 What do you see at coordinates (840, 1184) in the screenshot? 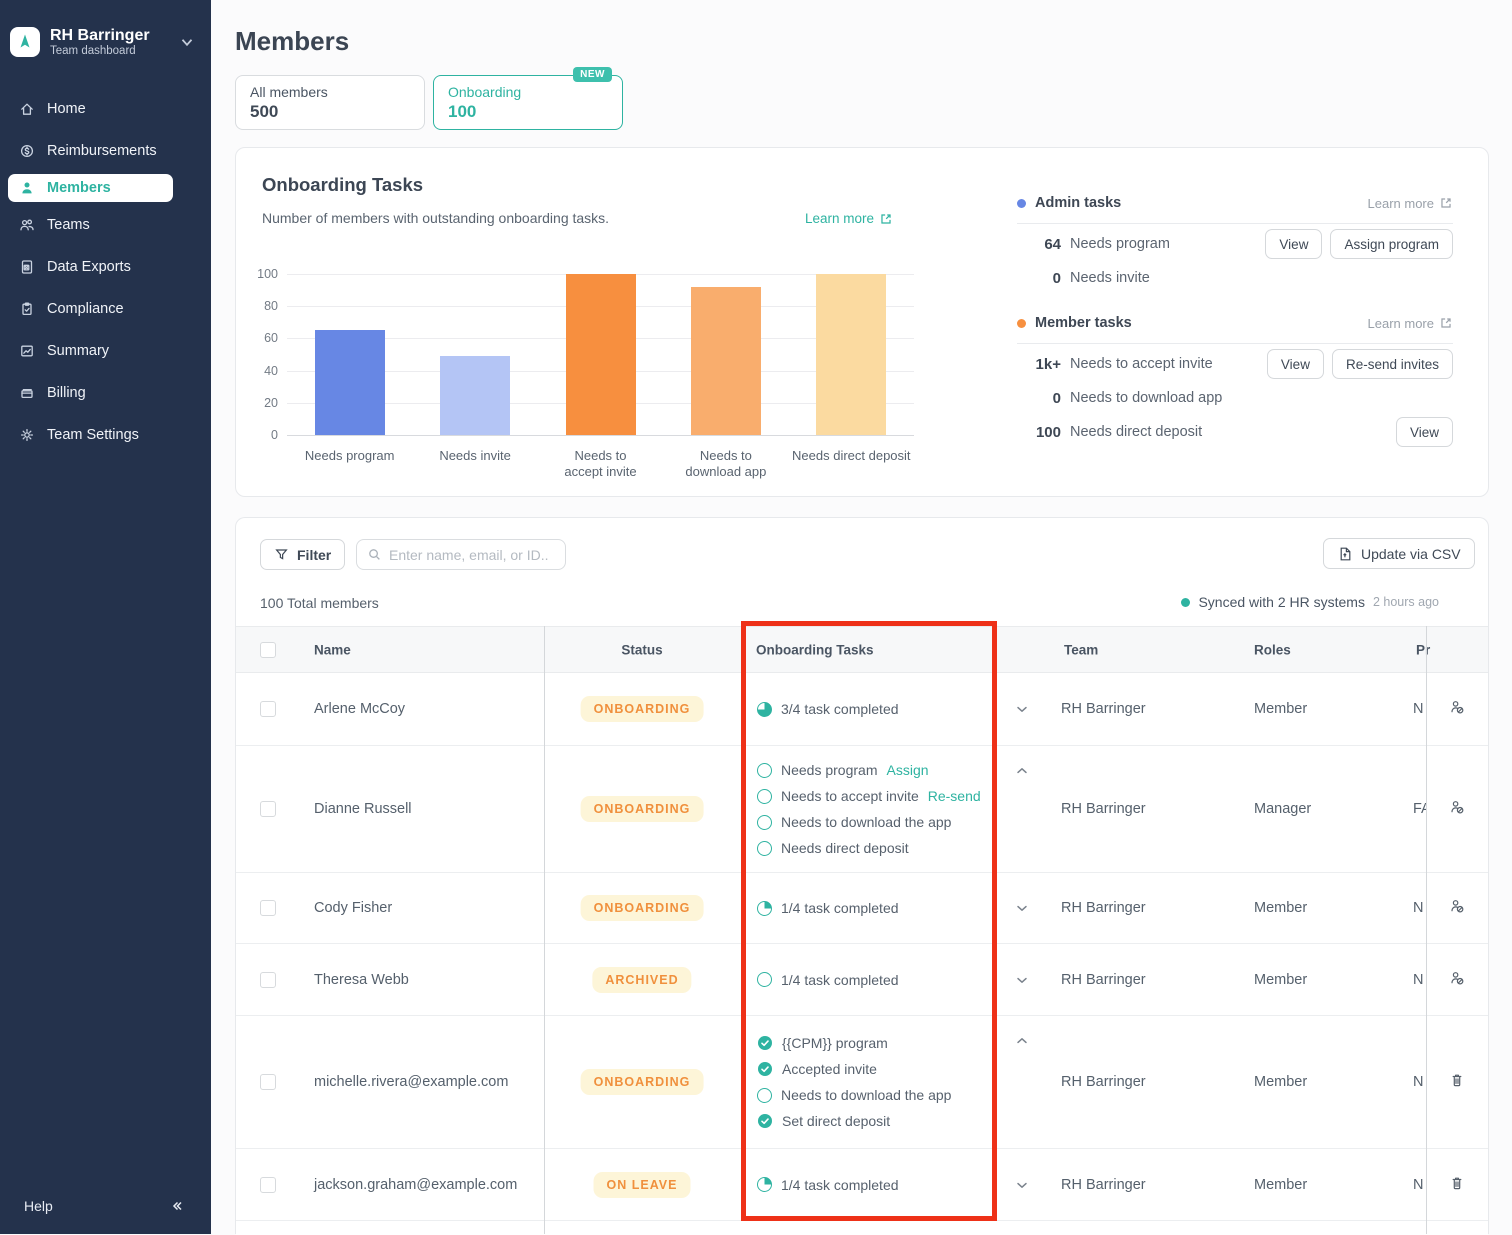
I see `task-text: 1/4 task completed` at bounding box center [840, 1184].